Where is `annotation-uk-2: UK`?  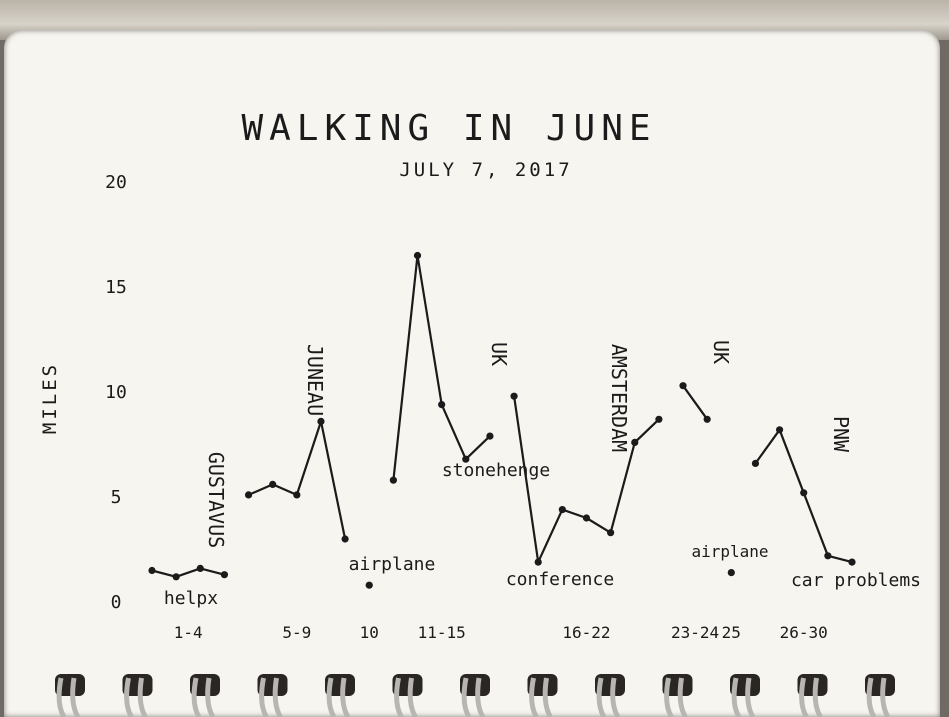
annotation-uk-2: UK is located at coordinates (721, 352).